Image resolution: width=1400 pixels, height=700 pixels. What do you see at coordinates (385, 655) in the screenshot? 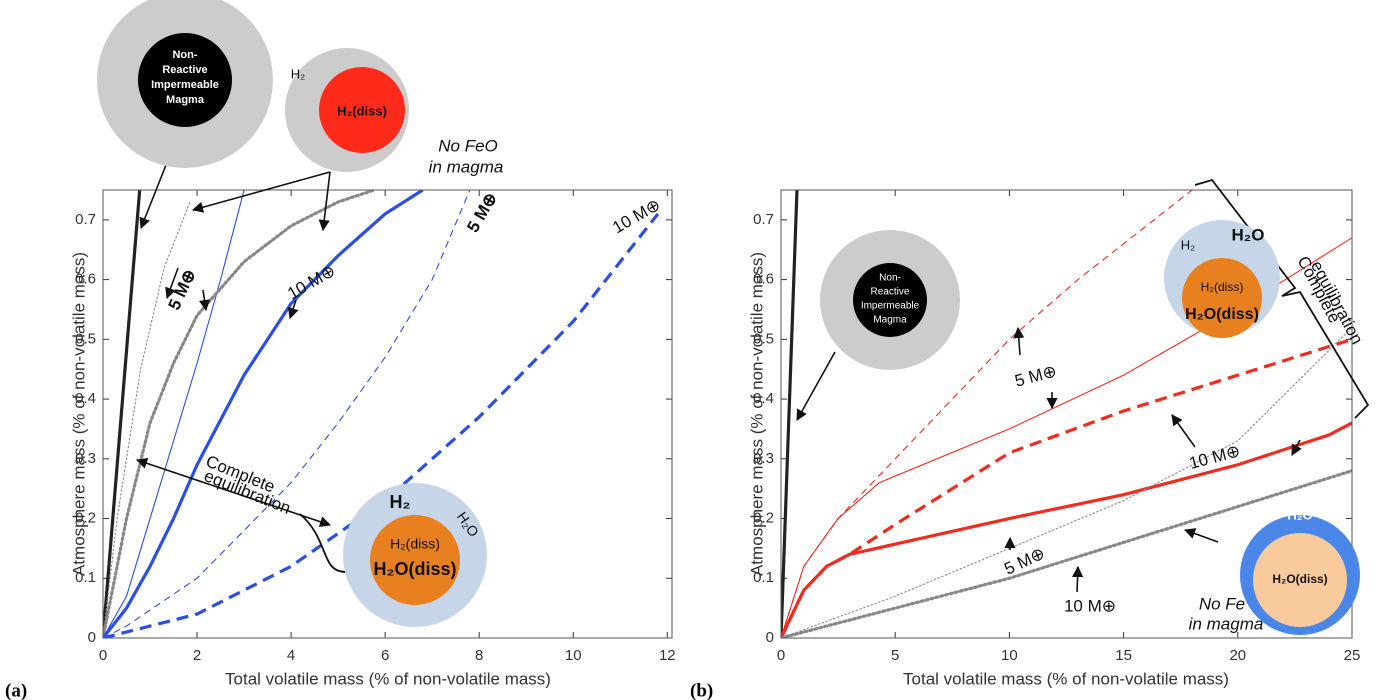
I see `x-tick-label: 6` at bounding box center [385, 655].